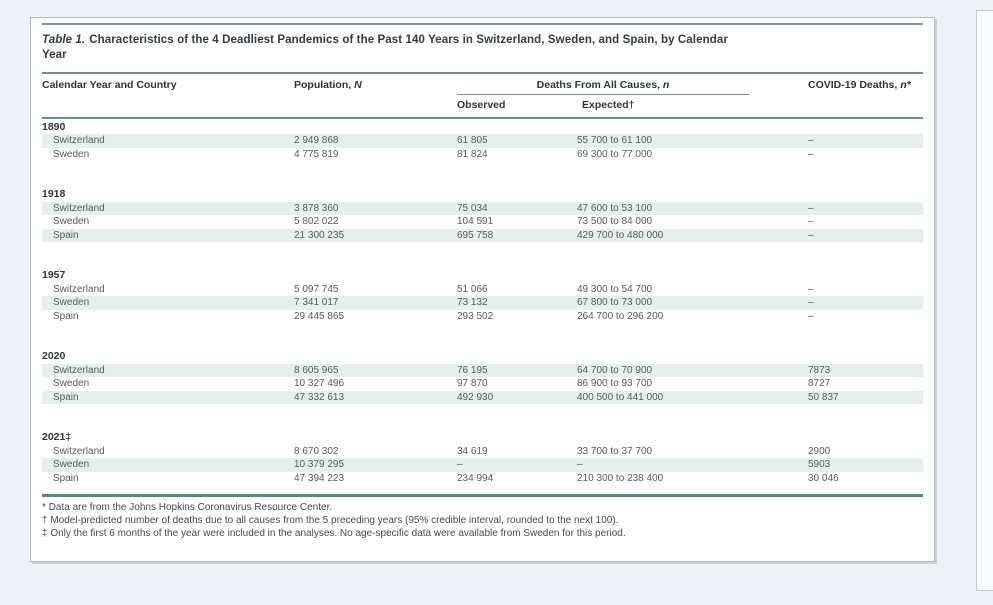 The width and height of the screenshot is (993, 605). Describe the element at coordinates (316, 303) in the screenshot. I see `cell-population: 7 341 017` at that location.